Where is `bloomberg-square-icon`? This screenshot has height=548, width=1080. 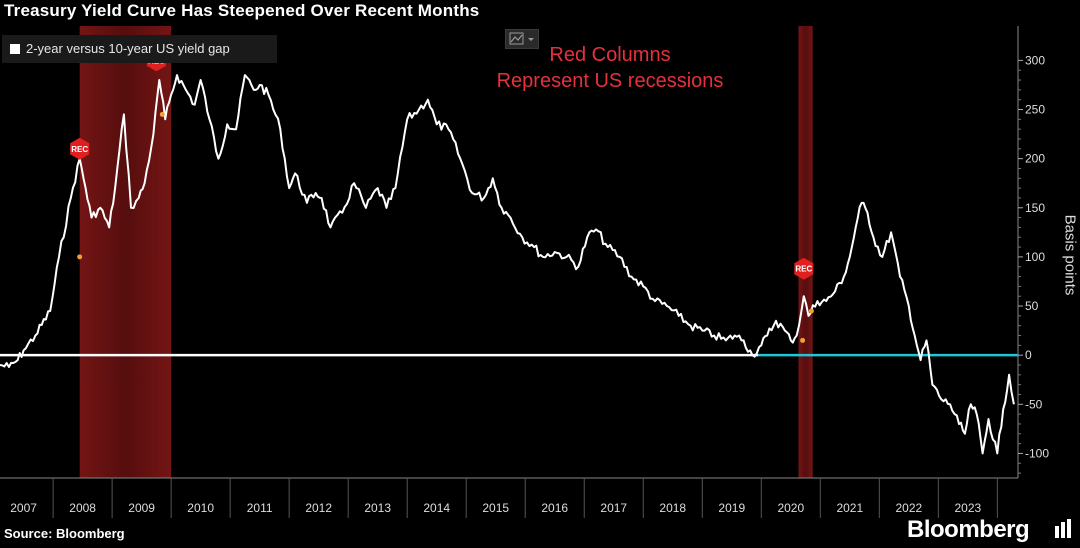
bloomberg-square-icon is located at coordinates (1063, 528).